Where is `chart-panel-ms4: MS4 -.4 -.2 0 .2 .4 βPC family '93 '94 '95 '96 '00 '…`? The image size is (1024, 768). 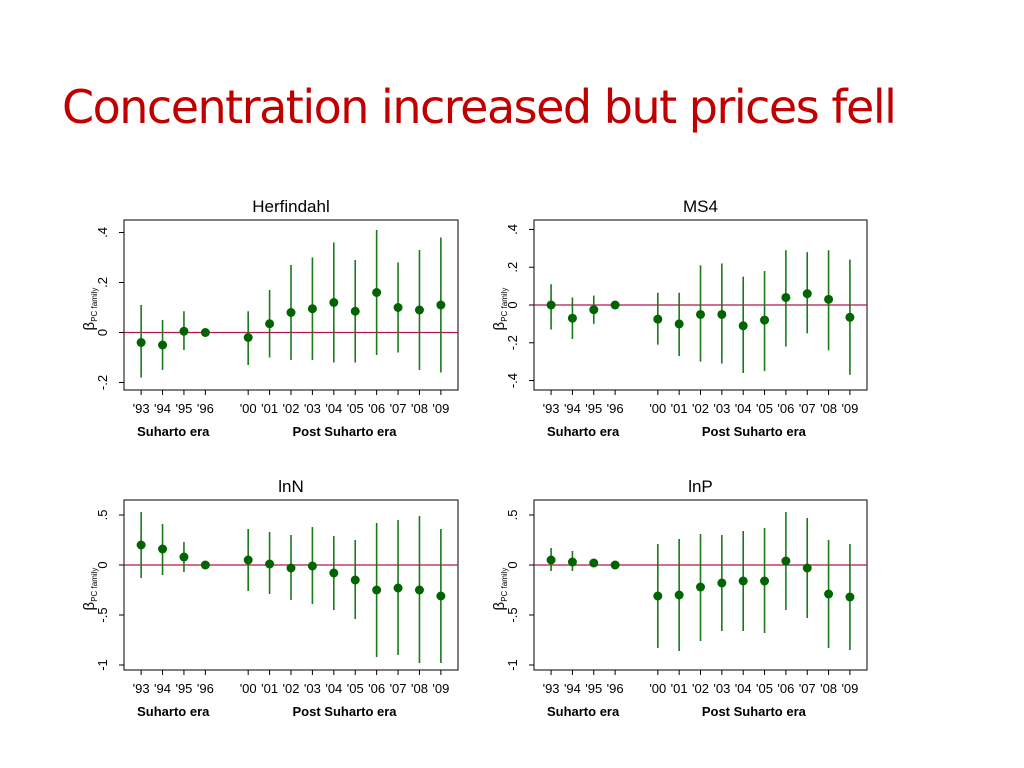
chart-panel-ms4: MS4 -.4 -.2 0 .2 .4 βPC family '93 '94 '95 '96 '00 '… is located at coordinates (679, 318).